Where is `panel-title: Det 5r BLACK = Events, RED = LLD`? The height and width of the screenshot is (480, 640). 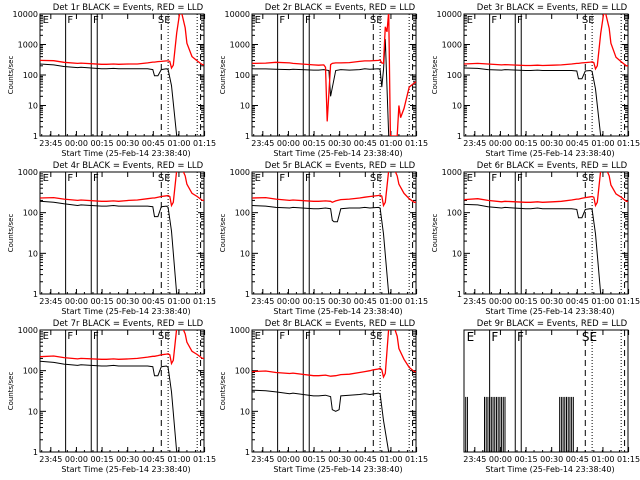
panel-title: Det 5r BLACK = Events, RED = LLD is located at coordinates (340, 166).